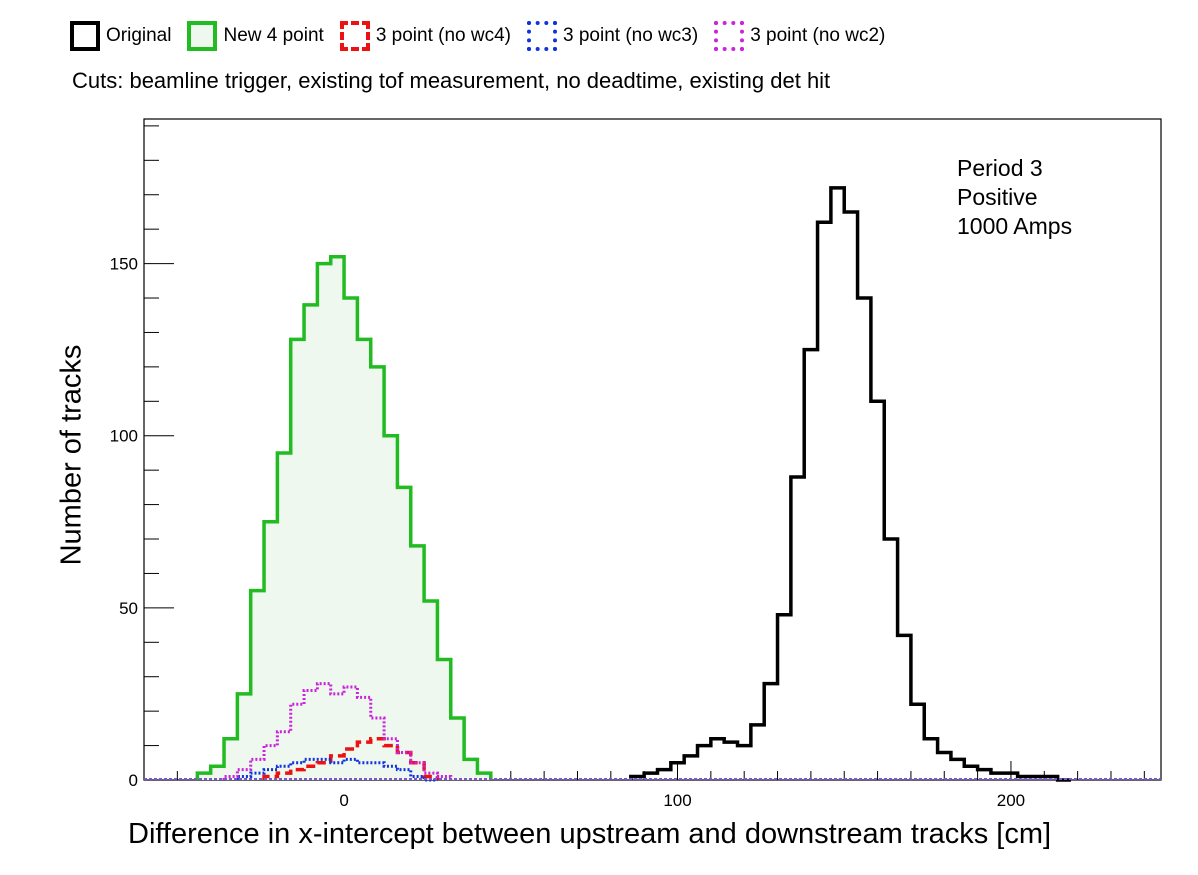 Image resolution: width=1198 pixels, height=875 pixels. I want to click on series-line-3-point-no-wc4, so click(351, 758).